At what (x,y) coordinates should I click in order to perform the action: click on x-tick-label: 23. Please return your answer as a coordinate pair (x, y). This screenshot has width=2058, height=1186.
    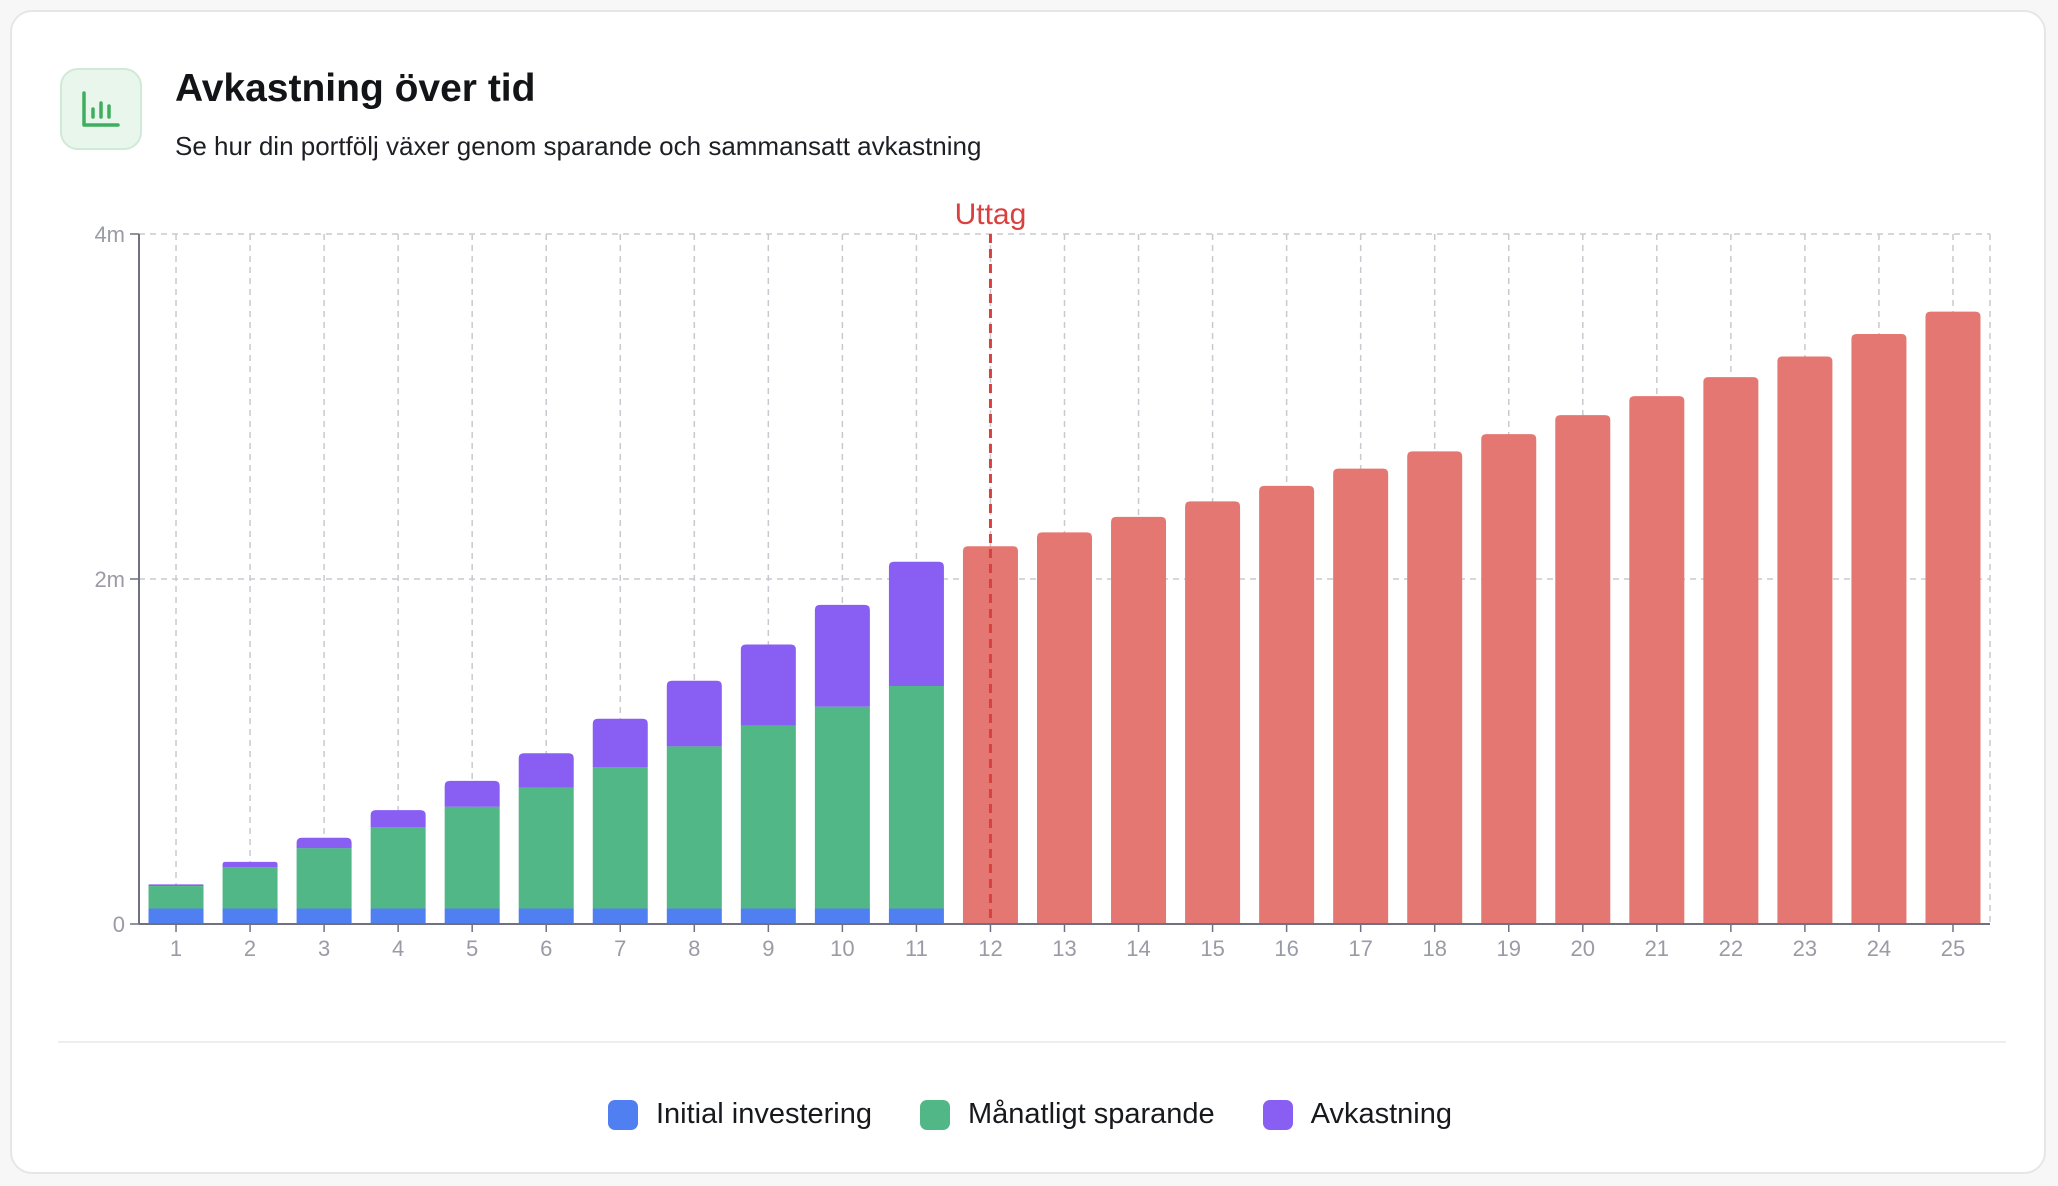
    Looking at the image, I should click on (1805, 948).